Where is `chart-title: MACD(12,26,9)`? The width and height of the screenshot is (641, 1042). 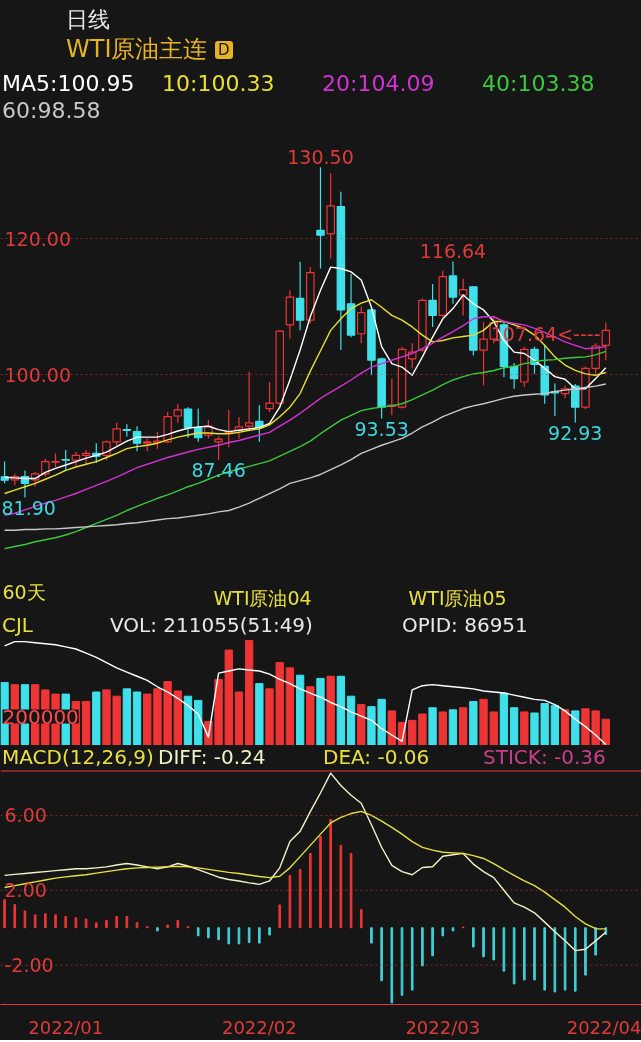
chart-title: MACD(12,26,9) is located at coordinates (78, 757).